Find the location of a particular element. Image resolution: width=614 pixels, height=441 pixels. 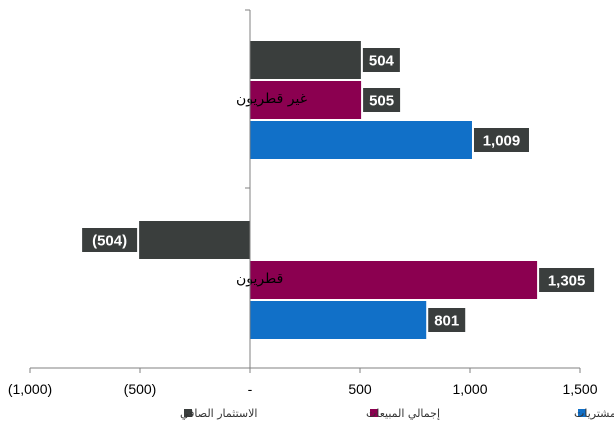

legend-label: الاستثمار الصافي is located at coordinates (218, 413).